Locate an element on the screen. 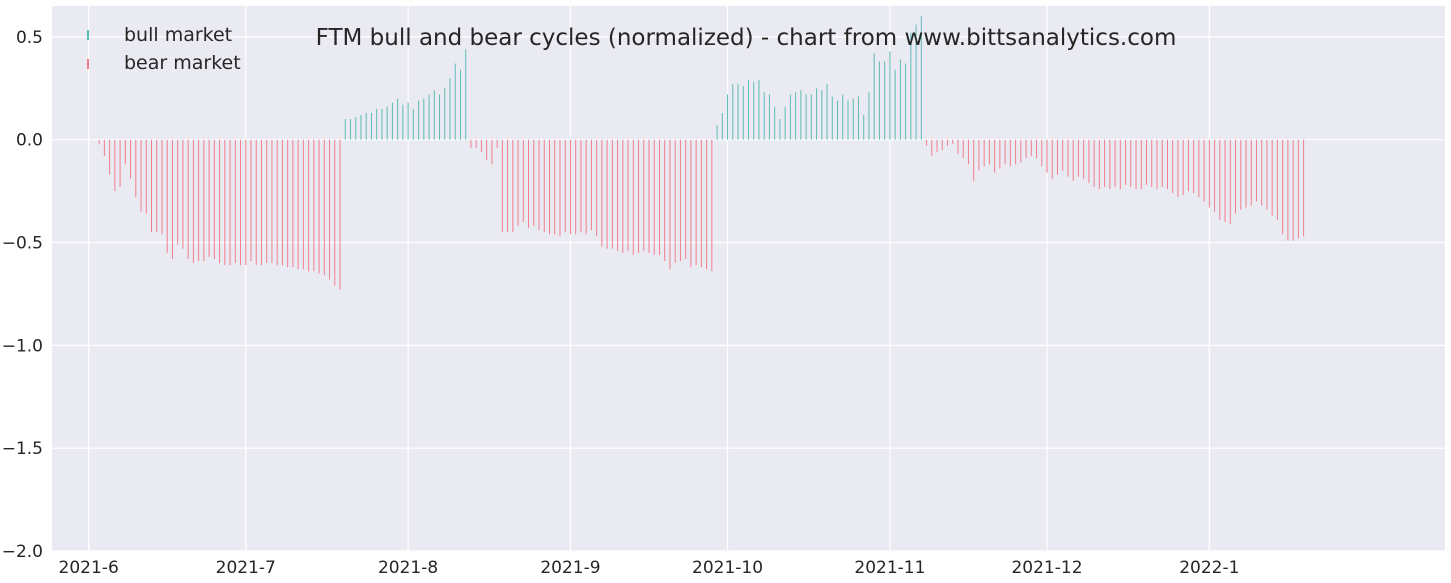 This screenshot has height=583, width=1451. y-tick-label: −1.0 is located at coordinates (22, 346).